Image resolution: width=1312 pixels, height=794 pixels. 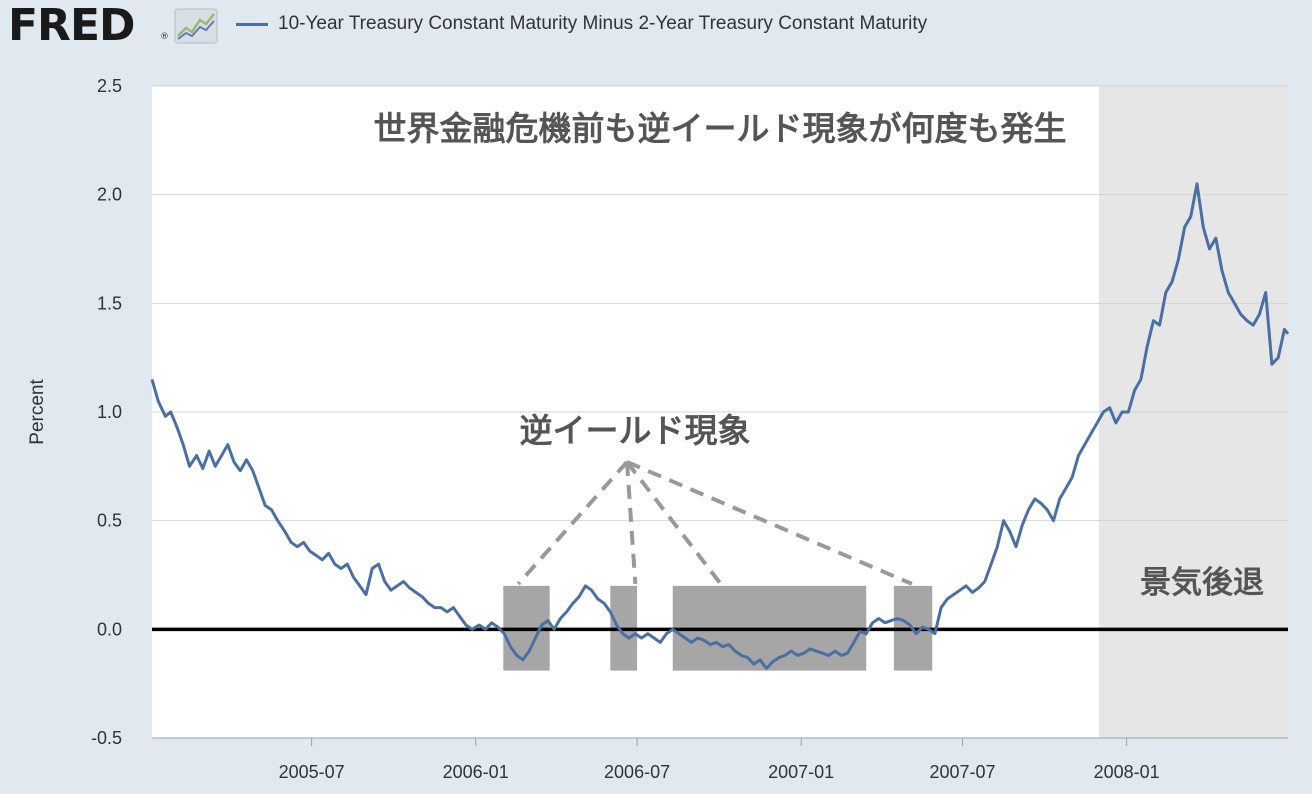 What do you see at coordinates (196, 26) in the screenshot?
I see `chart-line-icon` at bounding box center [196, 26].